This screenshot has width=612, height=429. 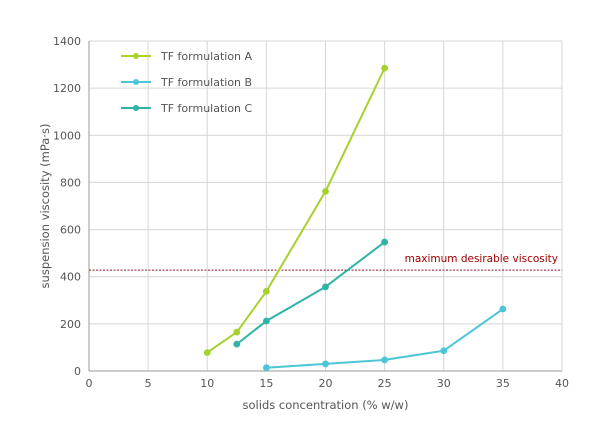 I want to click on y-tick-label: 400, so click(x=70, y=277).